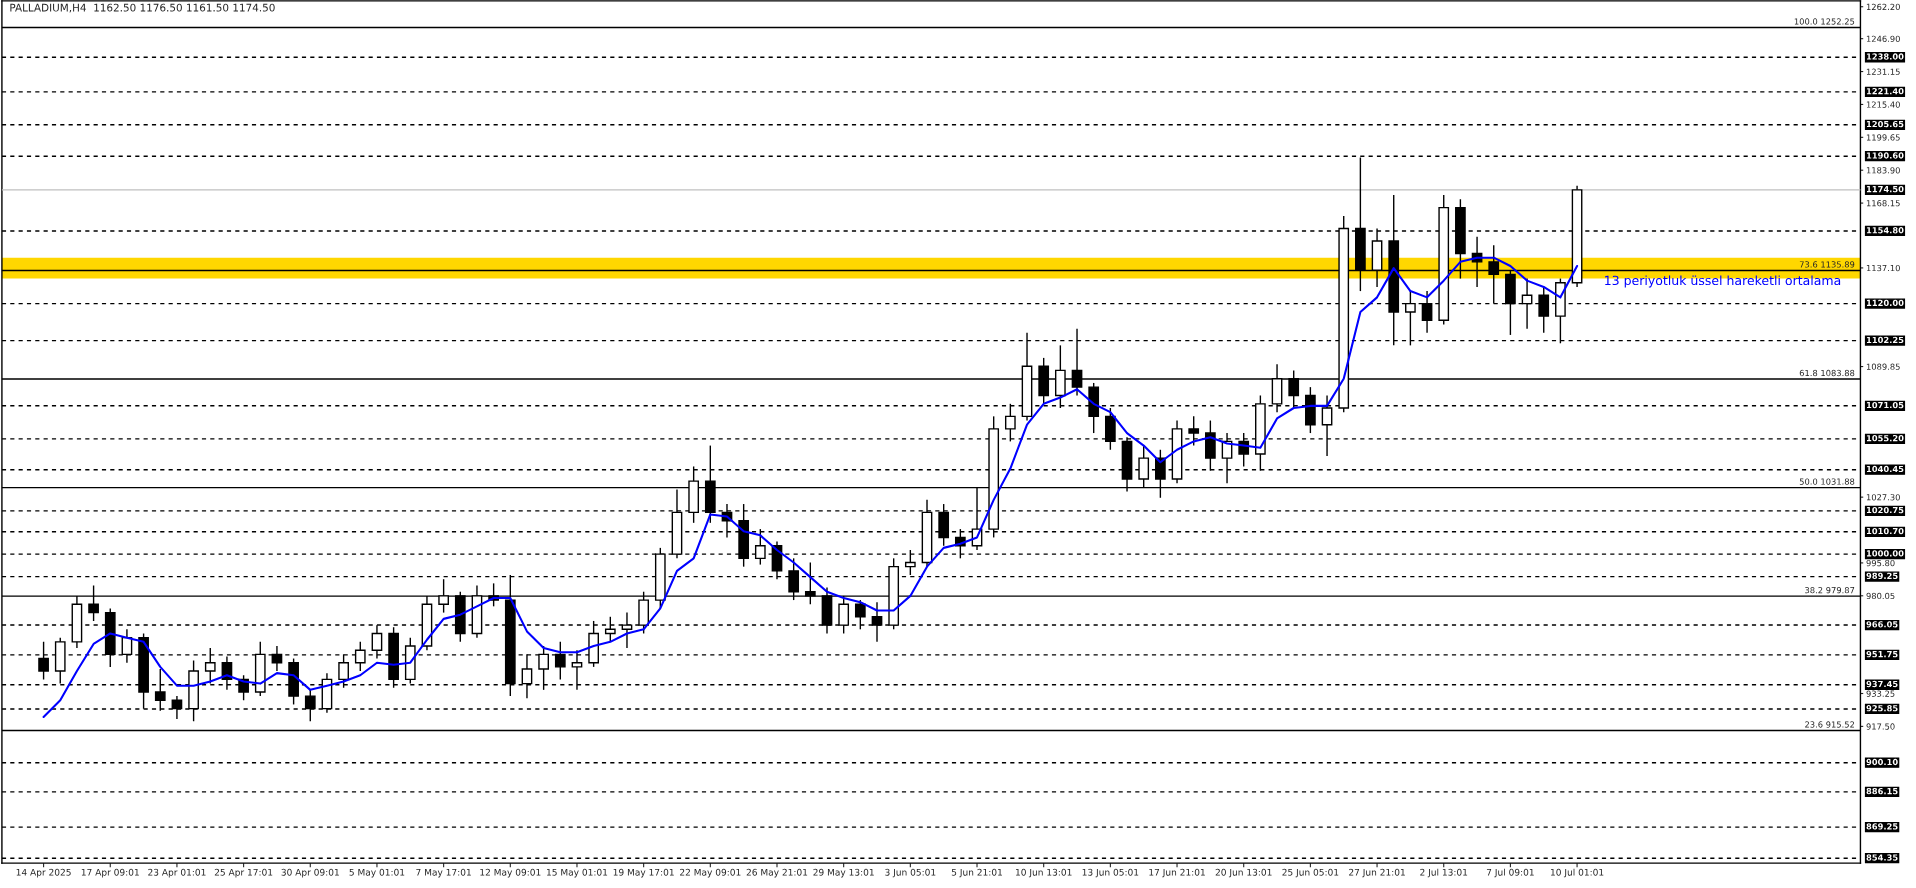 The width and height of the screenshot is (1916, 888). I want to click on ref-line-label: 1154.80, so click(1885, 230).